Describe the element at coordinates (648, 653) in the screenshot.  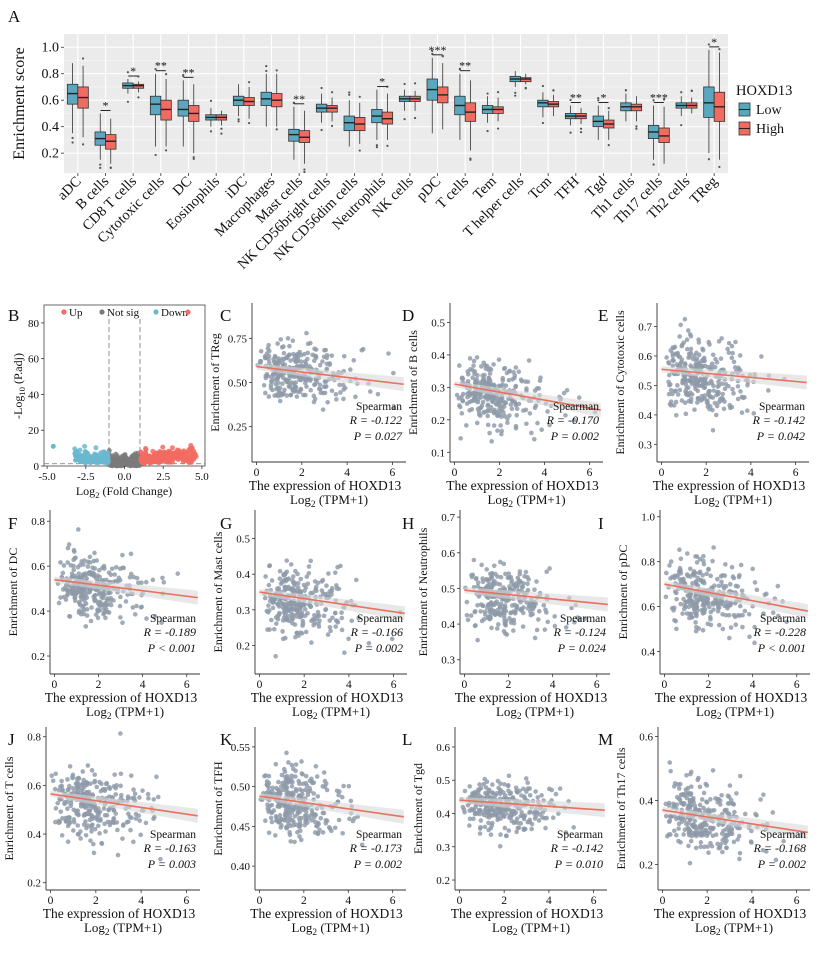
I see `y-tick-label: 0.4` at that location.